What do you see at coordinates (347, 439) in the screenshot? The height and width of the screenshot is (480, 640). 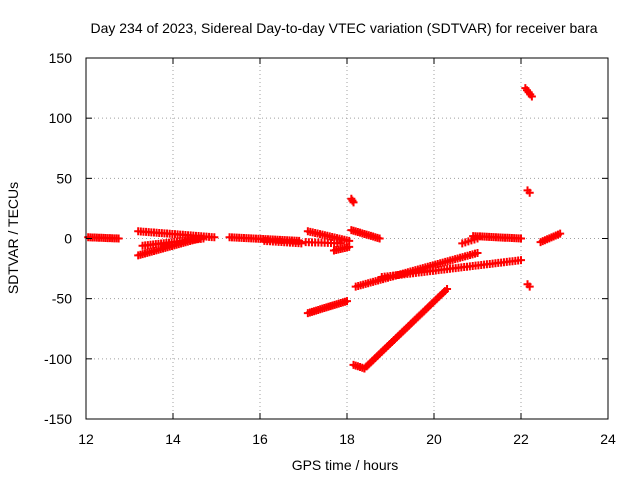 I see `x-tick-label: 18` at bounding box center [347, 439].